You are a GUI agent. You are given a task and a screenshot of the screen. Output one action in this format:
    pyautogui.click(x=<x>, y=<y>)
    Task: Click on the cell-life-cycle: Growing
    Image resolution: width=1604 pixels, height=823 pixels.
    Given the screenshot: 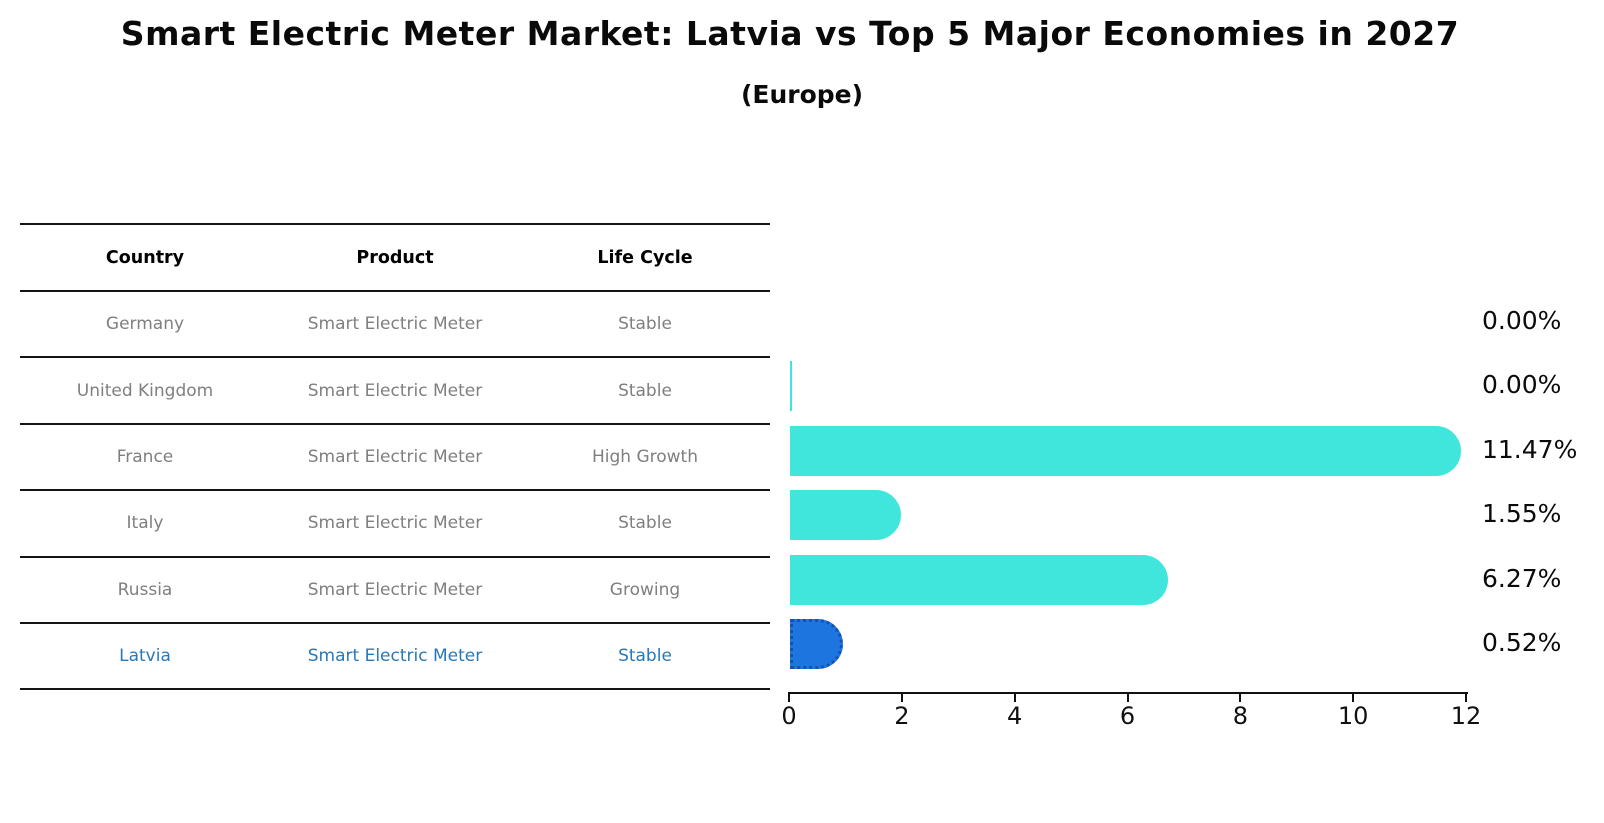 What is the action you would take?
    pyautogui.click(x=645, y=589)
    